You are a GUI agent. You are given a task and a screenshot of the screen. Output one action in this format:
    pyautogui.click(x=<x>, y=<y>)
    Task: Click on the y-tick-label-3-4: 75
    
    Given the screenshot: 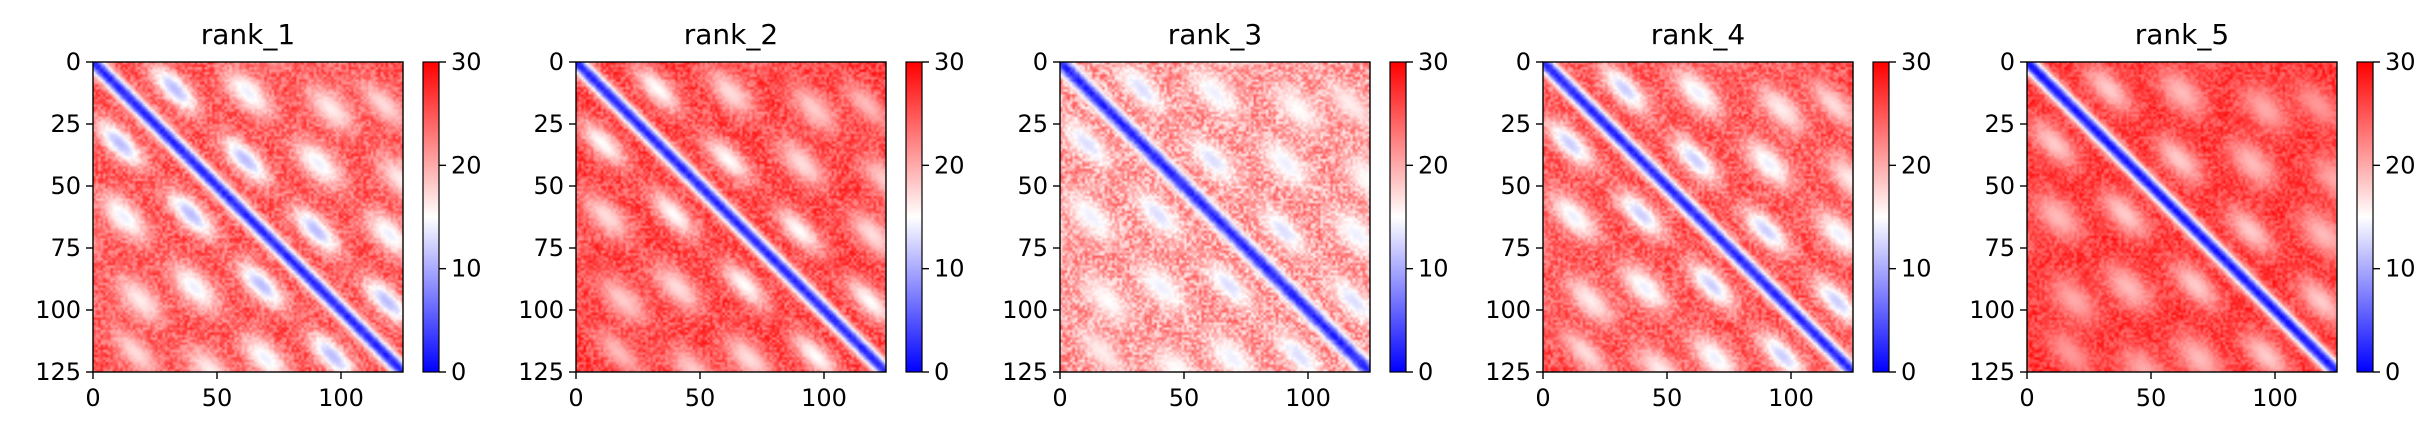 What is the action you would take?
    pyautogui.click(x=1032, y=248)
    